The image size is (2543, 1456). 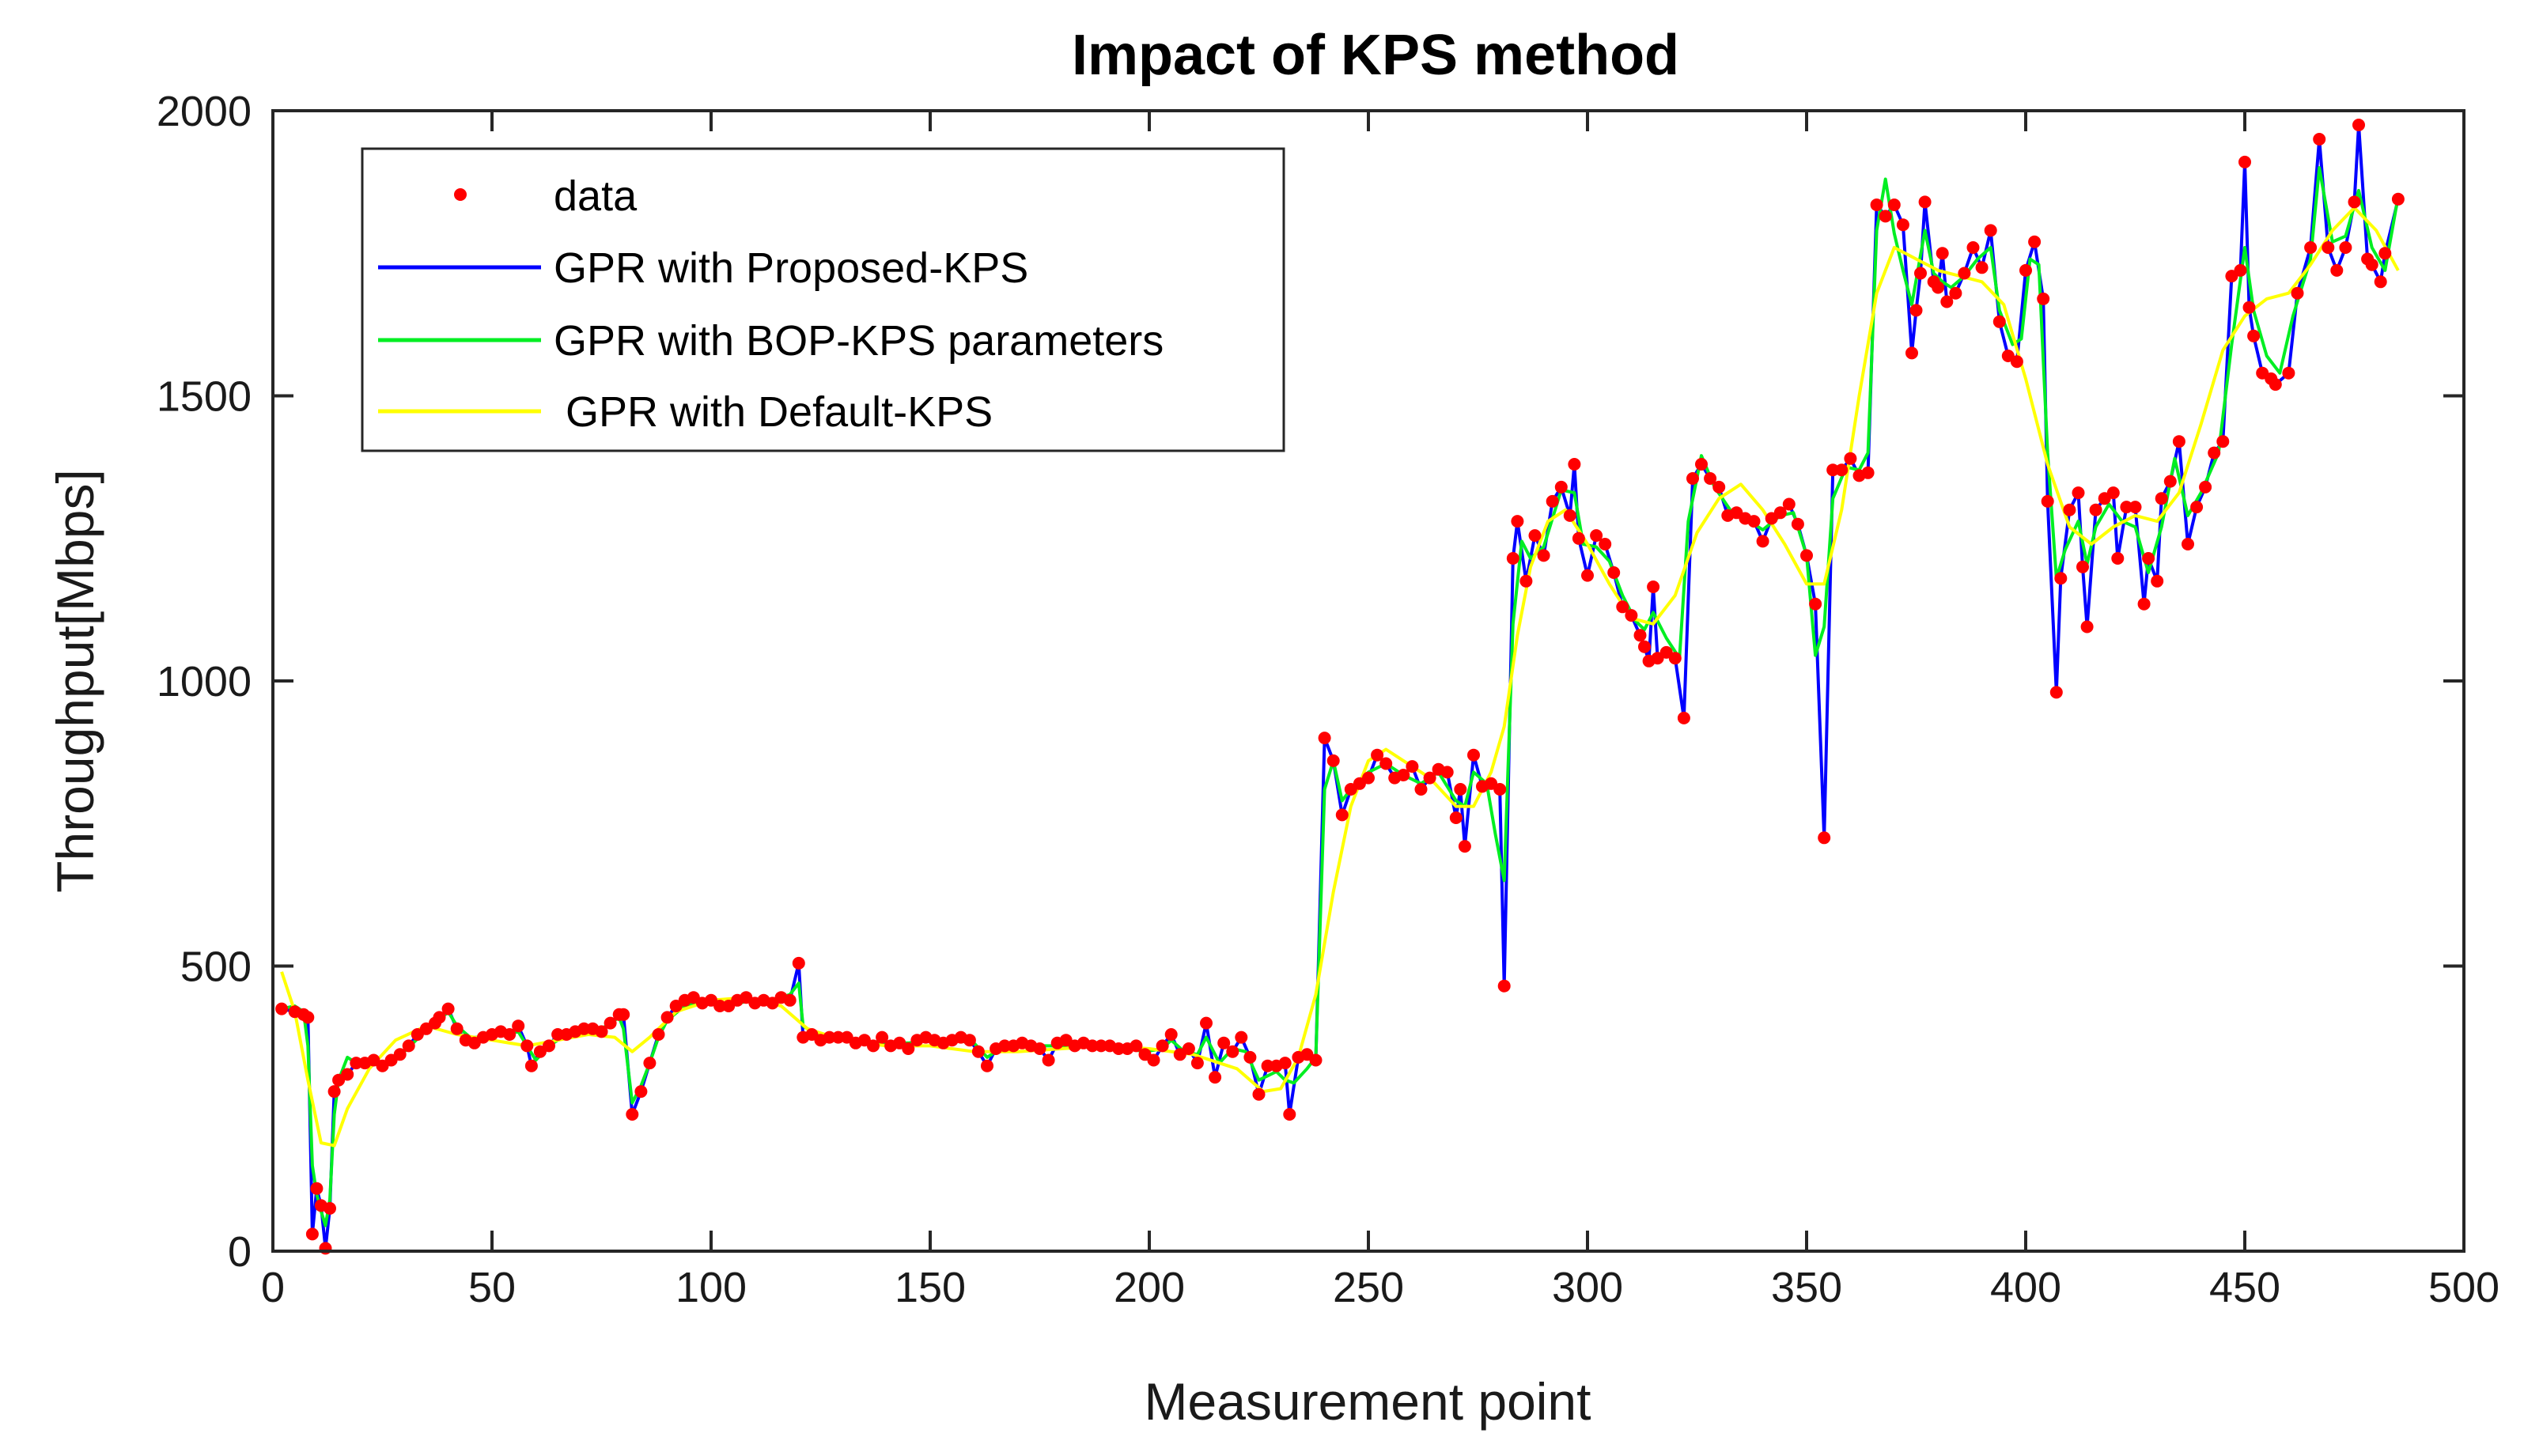 What do you see at coordinates (773, 412) in the screenshot?
I see `legend-label-default: GPR with Default-KPS` at bounding box center [773, 412].